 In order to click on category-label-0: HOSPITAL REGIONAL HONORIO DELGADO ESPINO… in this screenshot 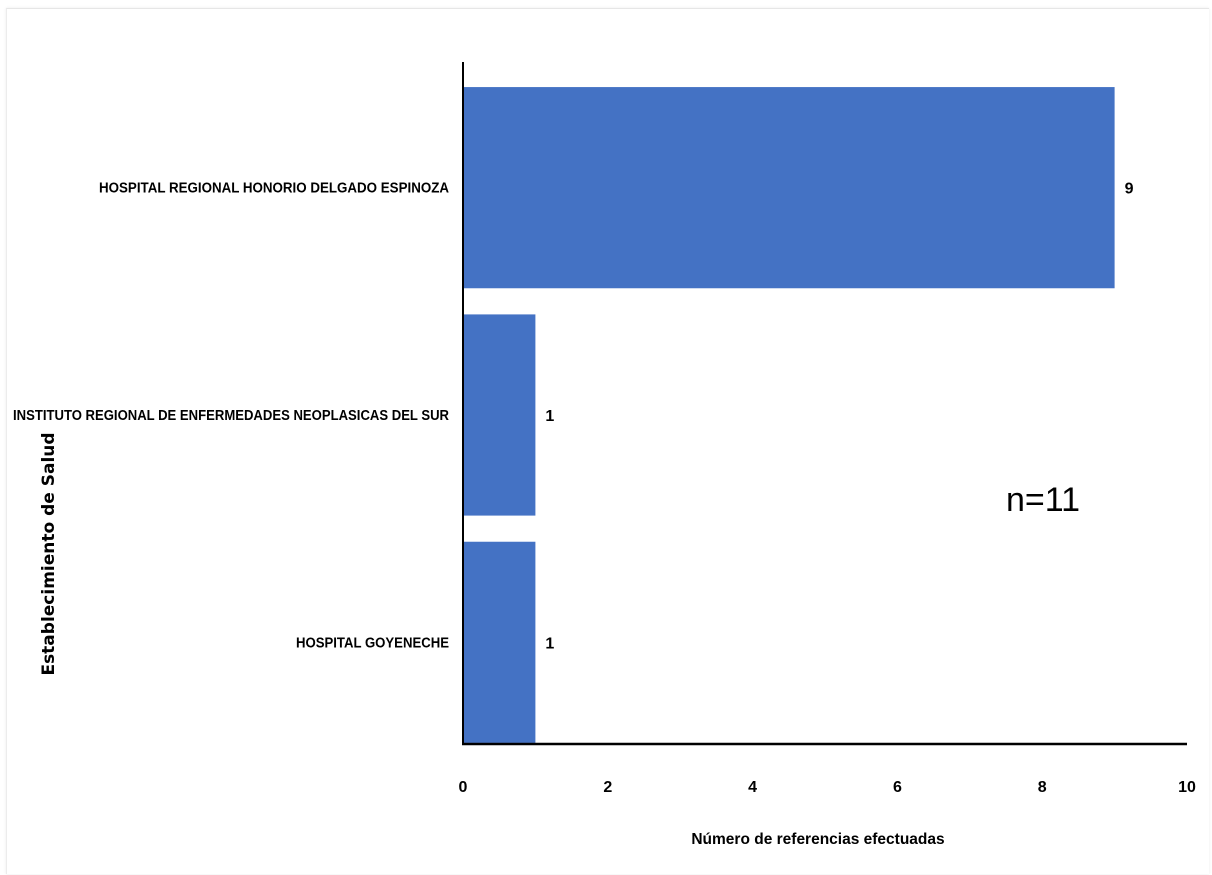, I will do `click(274, 189)`.